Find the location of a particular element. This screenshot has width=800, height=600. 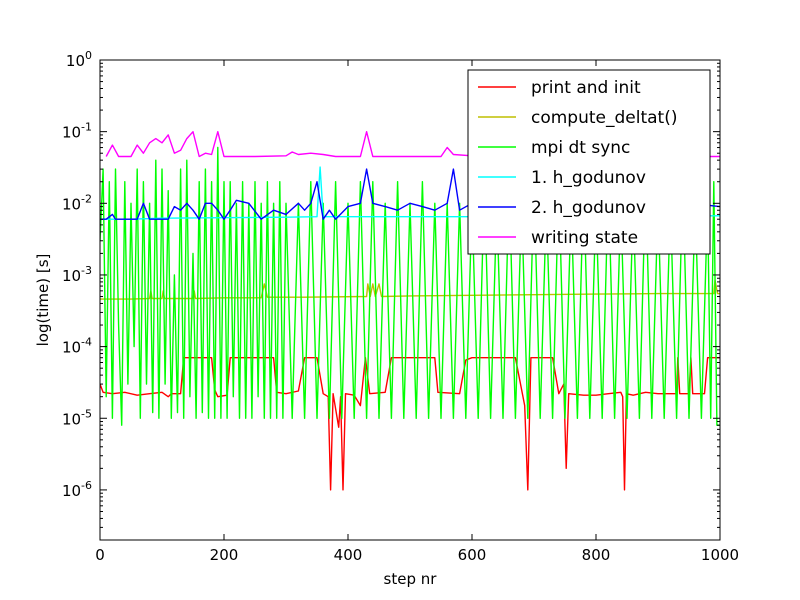

y-tick-label: 10⁻³ is located at coordinates (77, 274).